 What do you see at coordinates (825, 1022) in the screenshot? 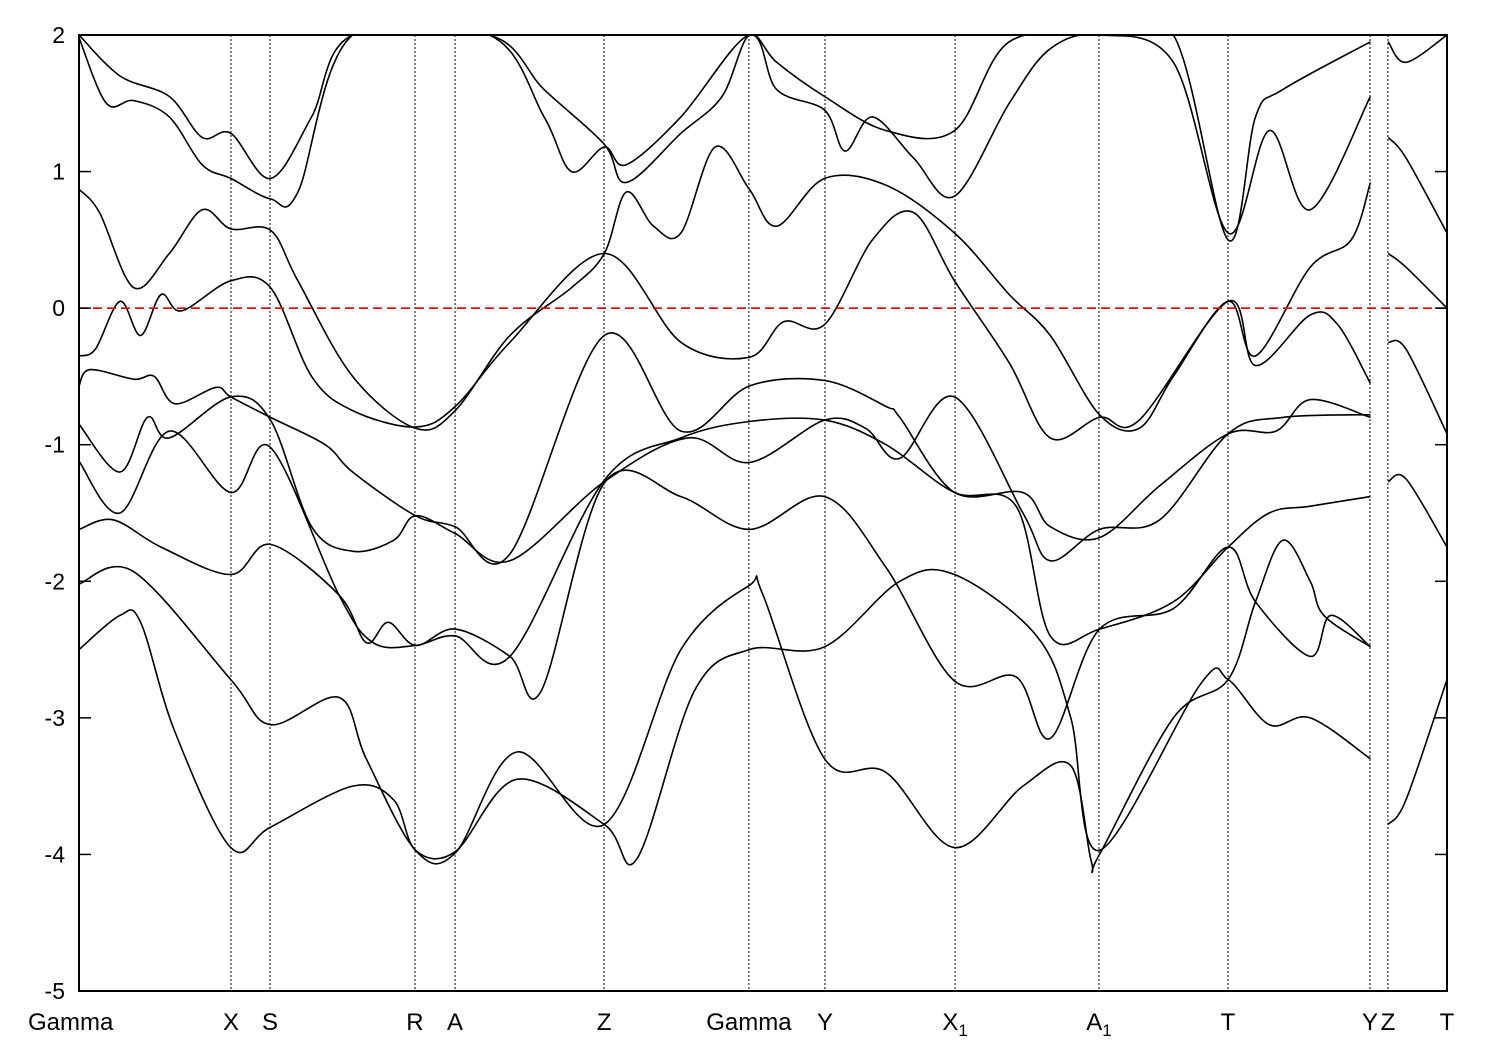
I see `kpoint-label-7: Y` at bounding box center [825, 1022].